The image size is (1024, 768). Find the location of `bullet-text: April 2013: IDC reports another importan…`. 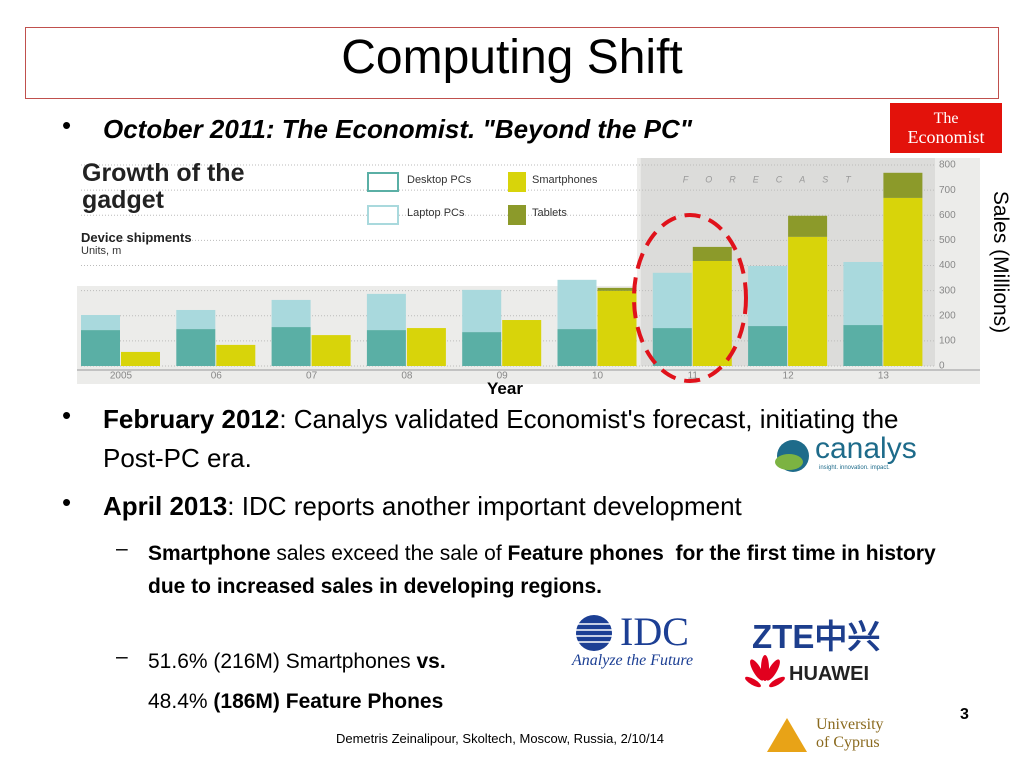

bullet-text: April 2013: IDC reports another importan… is located at coordinates (553, 506).